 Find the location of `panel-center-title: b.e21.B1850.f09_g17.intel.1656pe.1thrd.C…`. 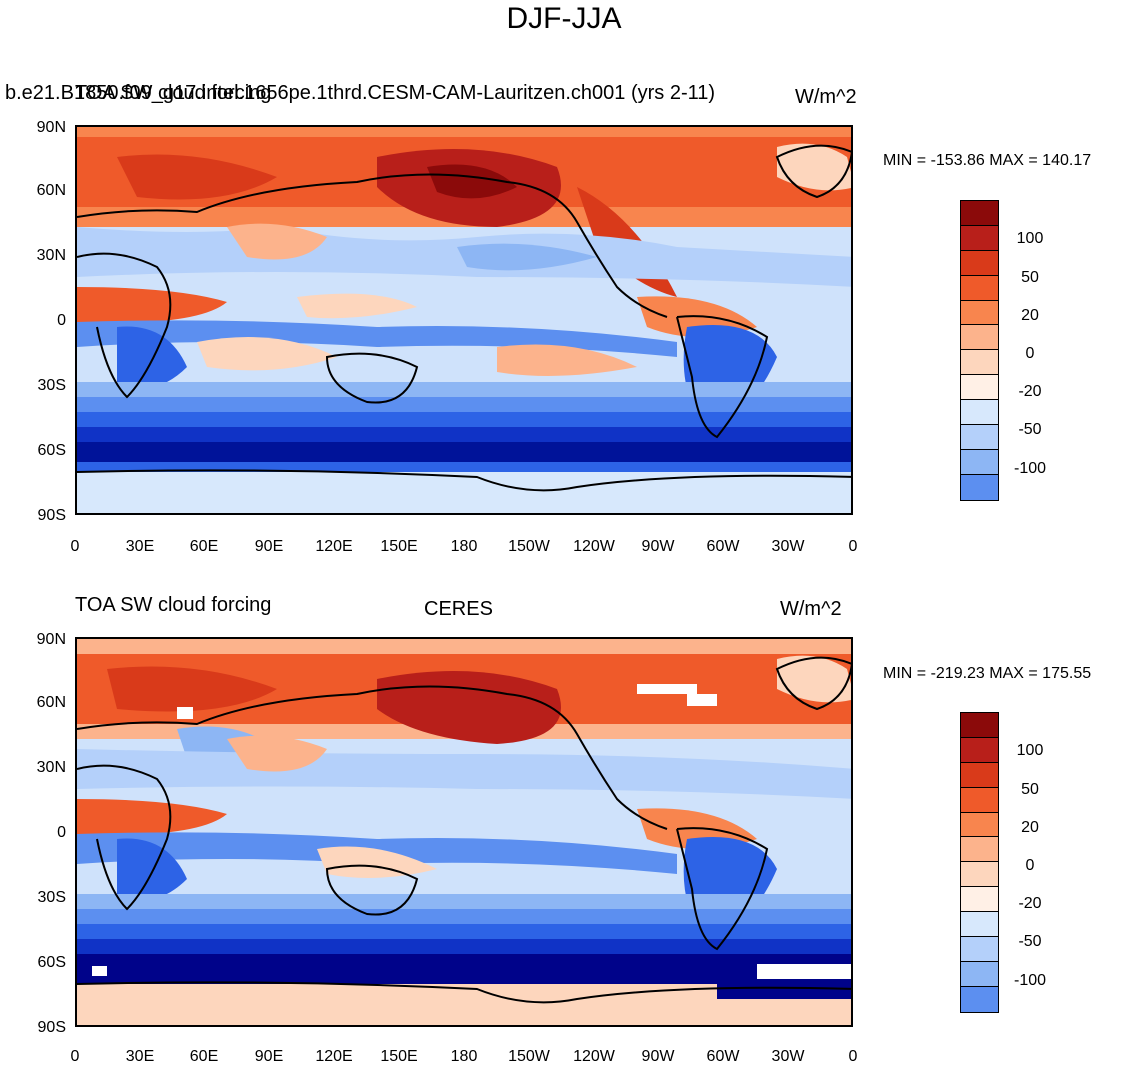

panel-center-title: b.e21.B1850.f09_g17.intel.1656pe.1thrd.C… is located at coordinates (360, 93).